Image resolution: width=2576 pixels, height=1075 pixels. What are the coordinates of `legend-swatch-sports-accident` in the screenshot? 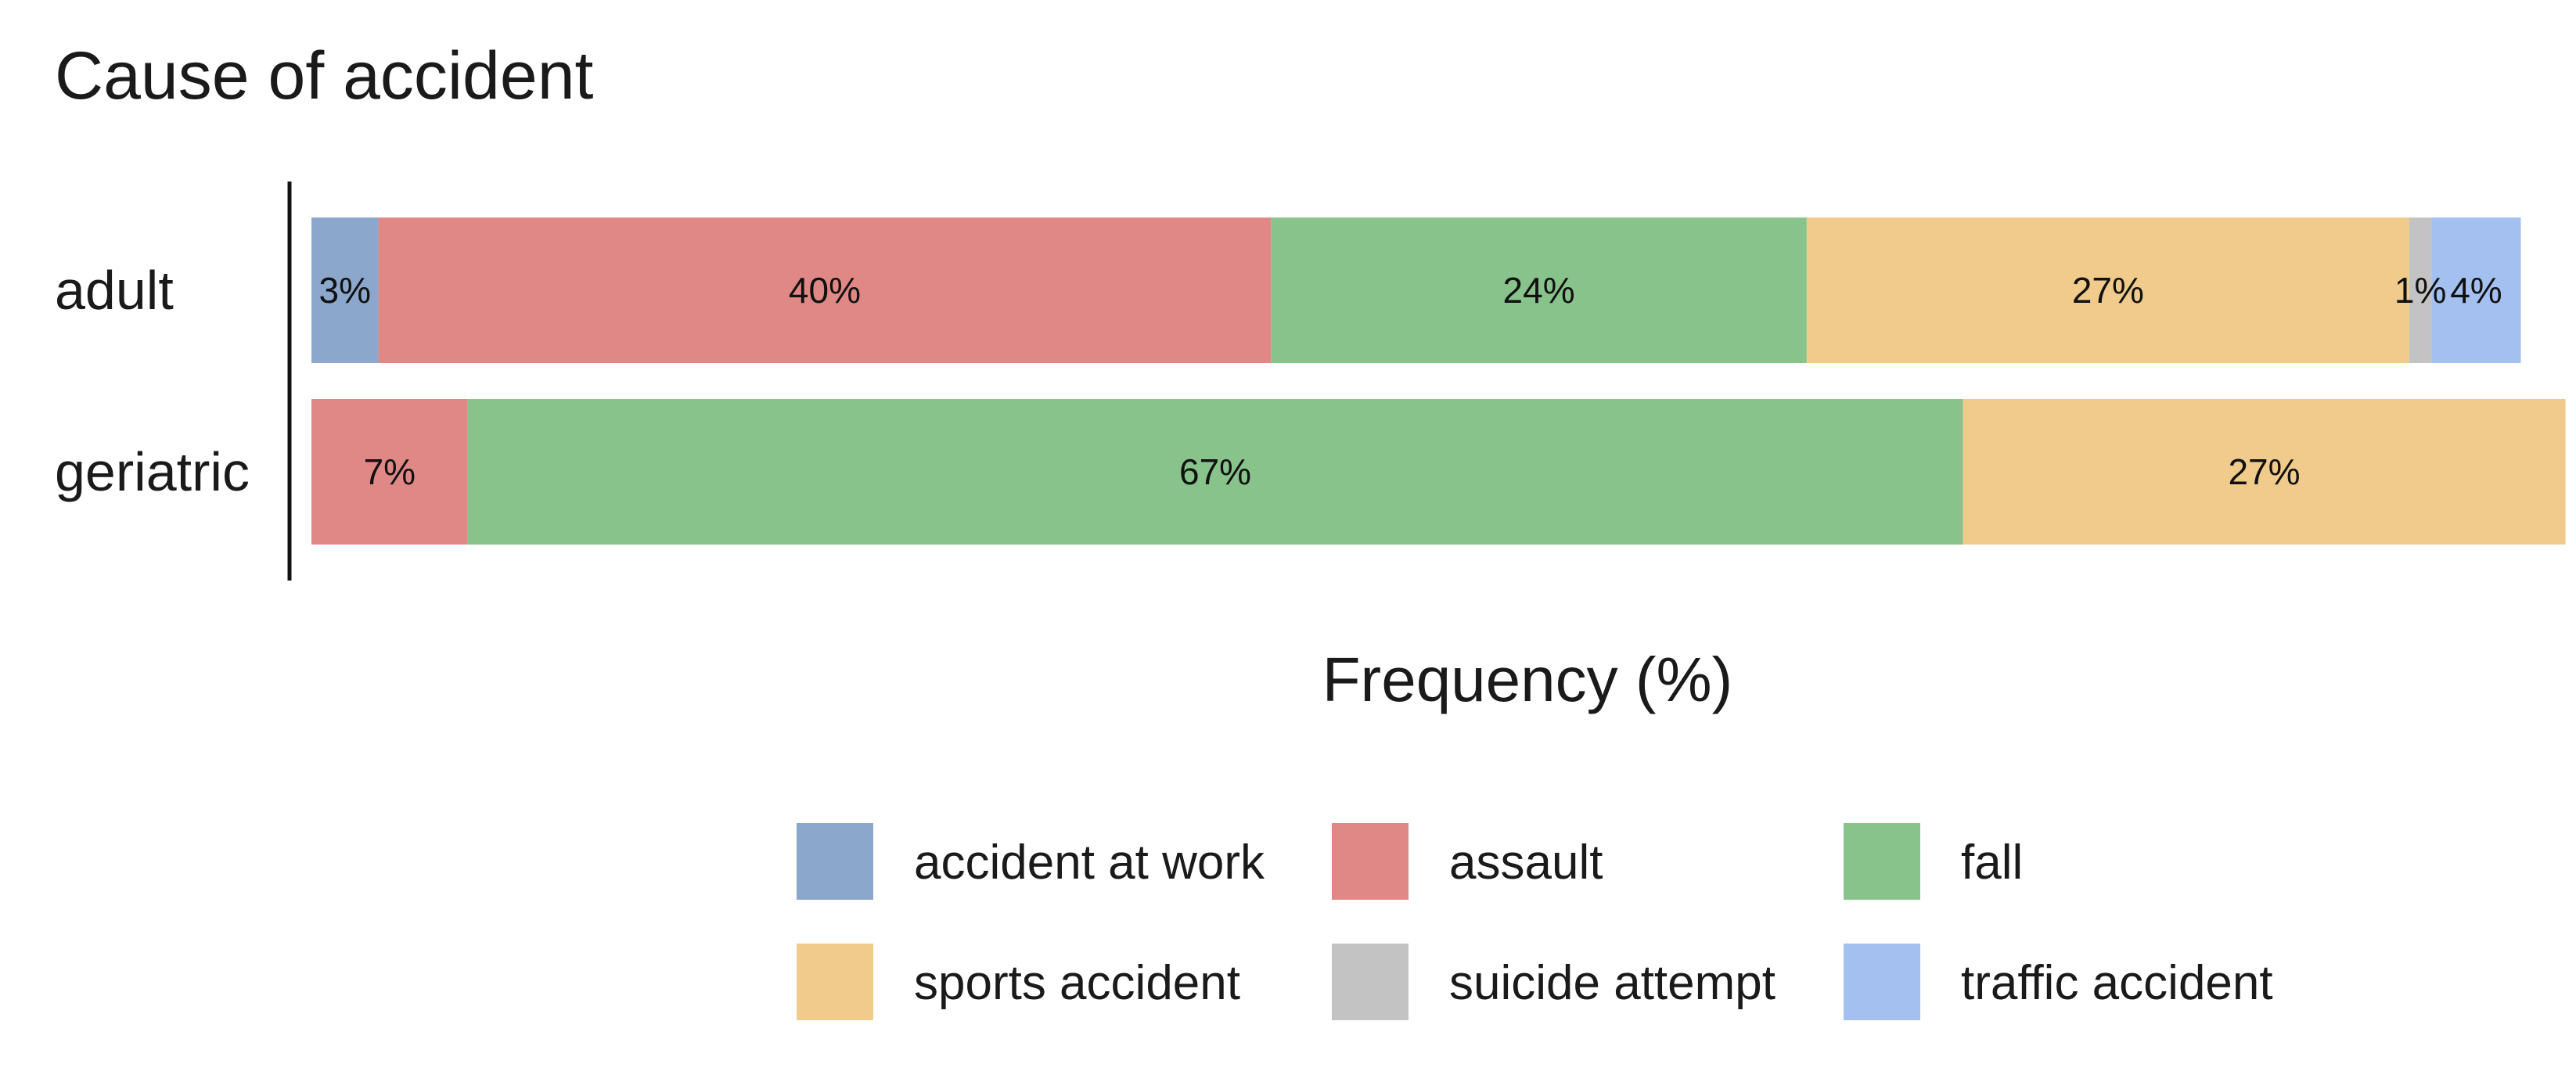 It's located at (835, 982).